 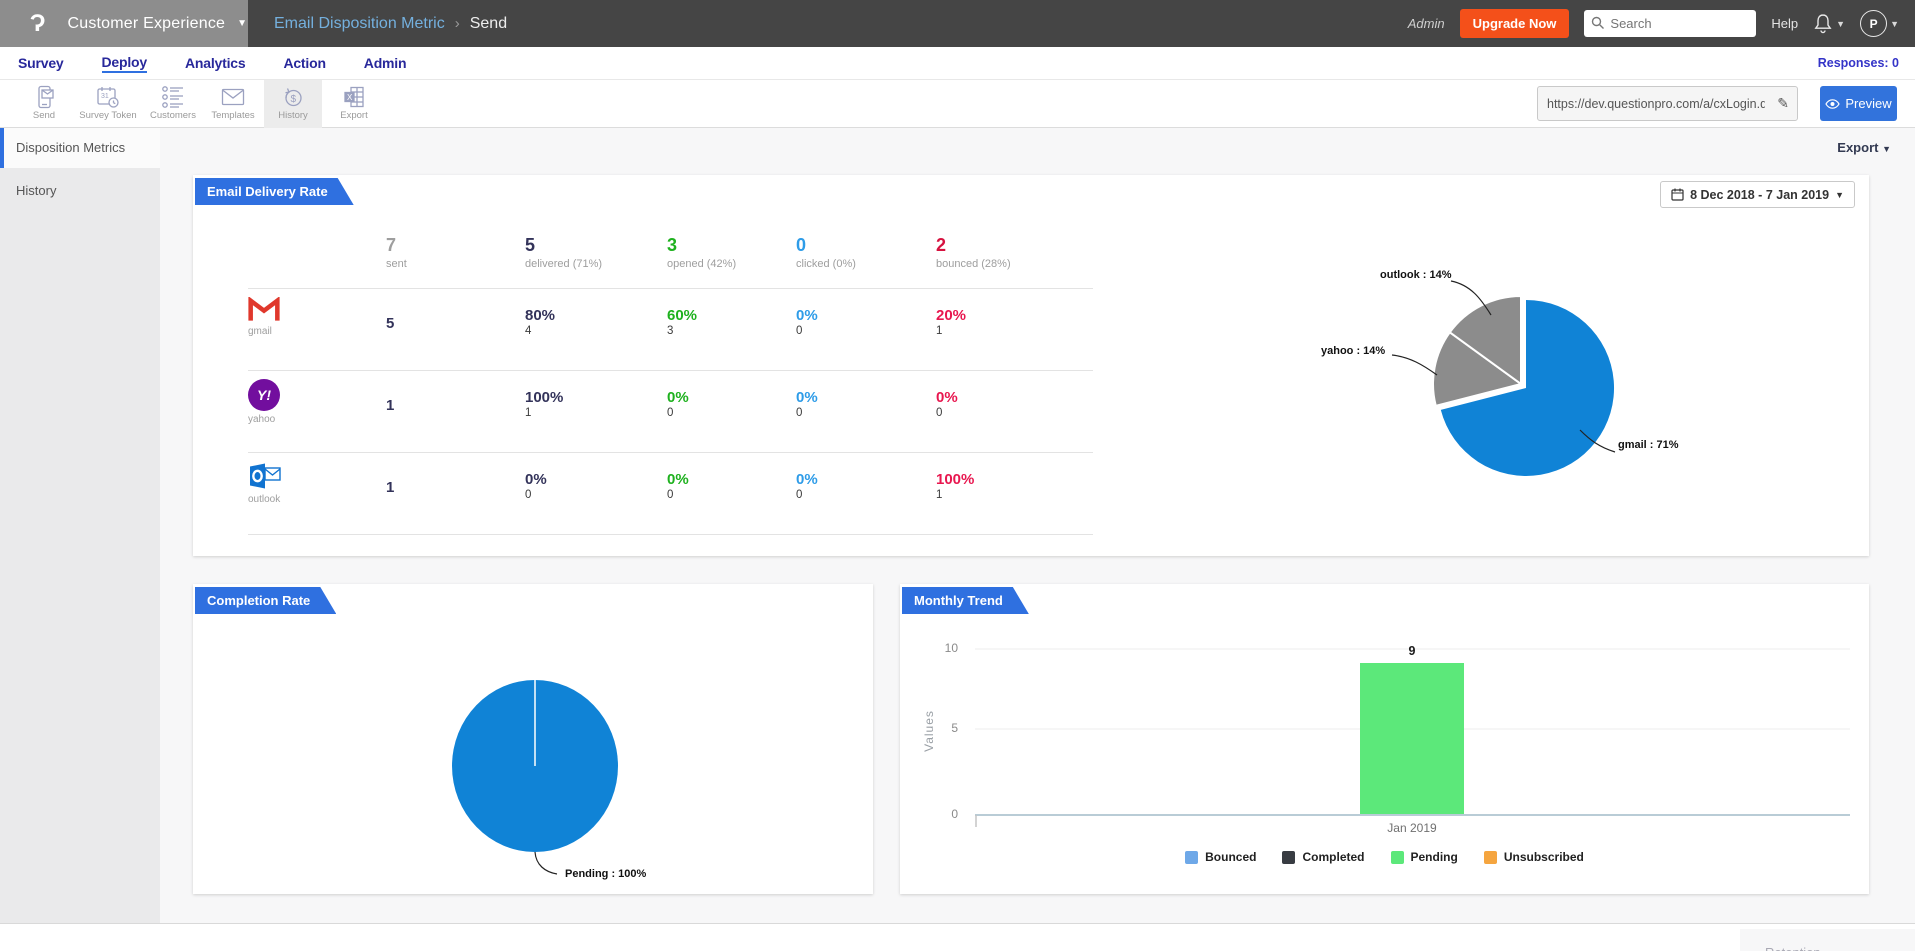 I want to click on panel-title-ribbon: Completion Rate, so click(x=265, y=600).